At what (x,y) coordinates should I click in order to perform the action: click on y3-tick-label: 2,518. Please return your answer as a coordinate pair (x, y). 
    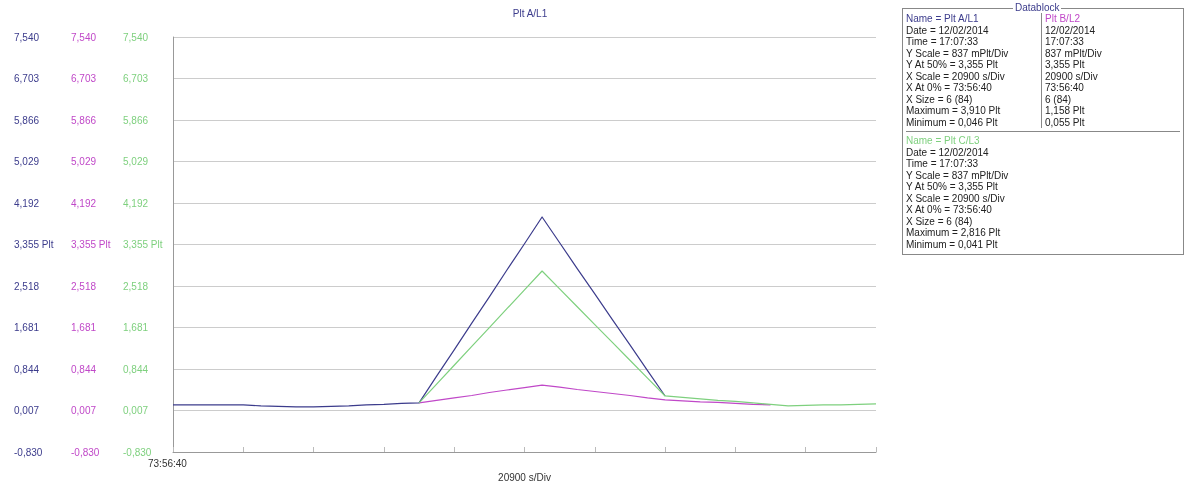
    Looking at the image, I should click on (84, 286).